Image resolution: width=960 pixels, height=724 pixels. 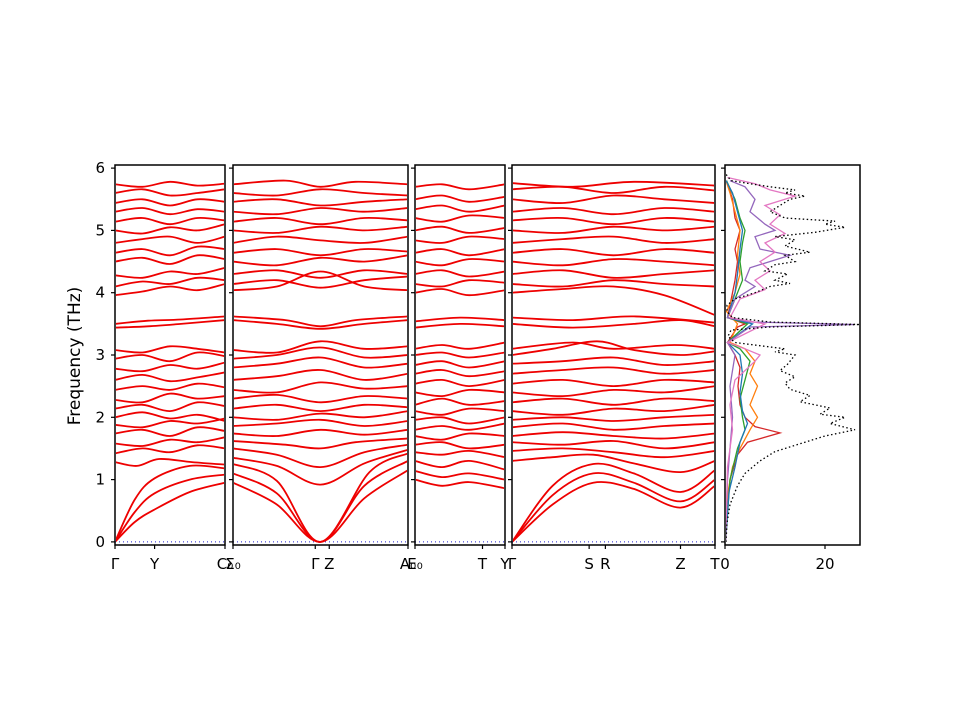 What do you see at coordinates (100, 542) in the screenshot?
I see `y-tick-label: 0` at bounding box center [100, 542].